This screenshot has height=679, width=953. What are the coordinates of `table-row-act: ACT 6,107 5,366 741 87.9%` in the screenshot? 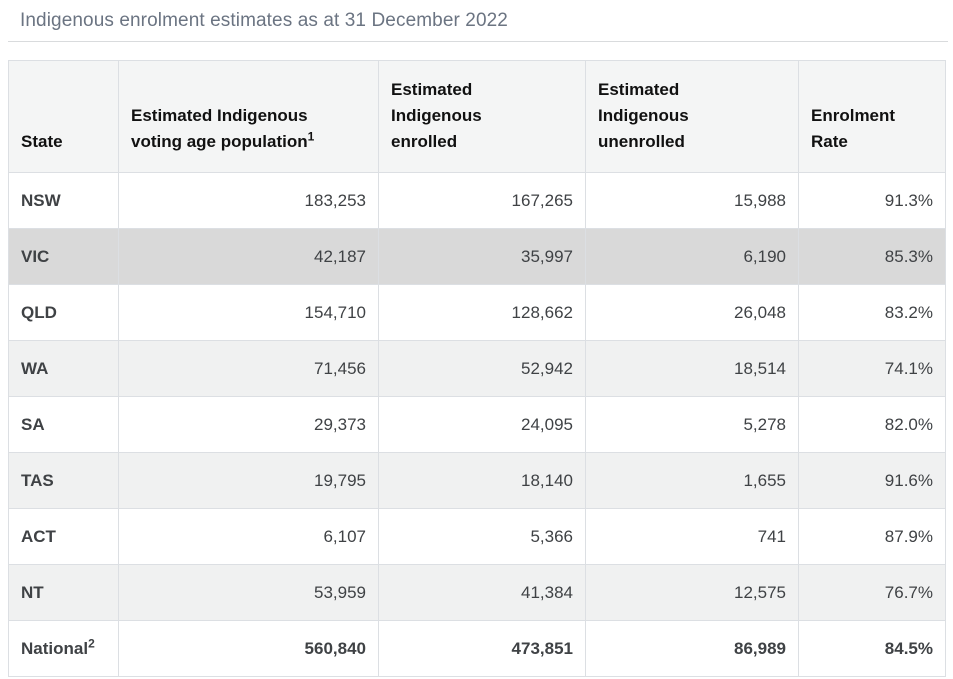 It's located at (477, 536).